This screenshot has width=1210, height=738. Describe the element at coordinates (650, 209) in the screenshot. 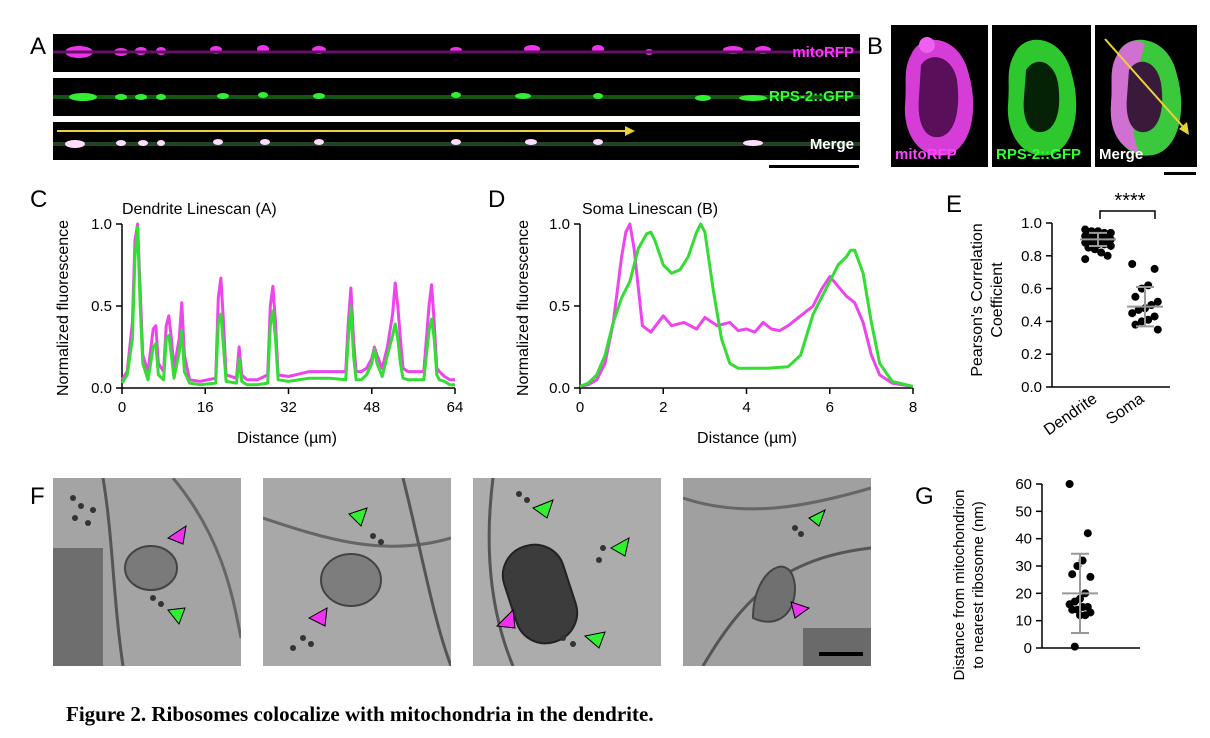

I see `chart-d-title: Soma Linescan (B)` at that location.